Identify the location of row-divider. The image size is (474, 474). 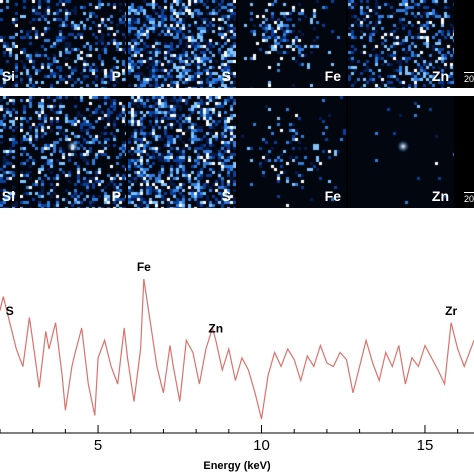
(237, 92).